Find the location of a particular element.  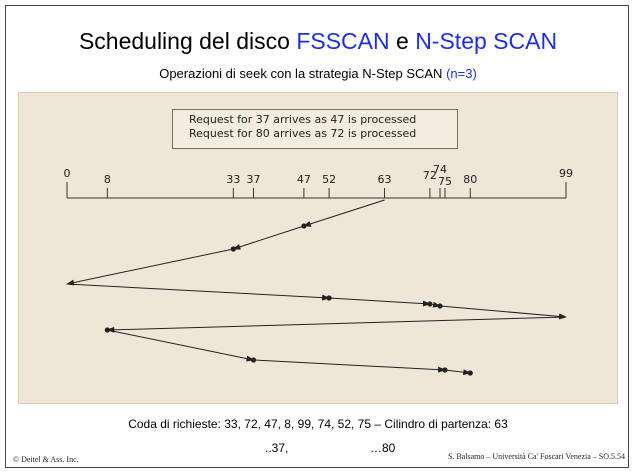

subtitle-n-value: (n=3) is located at coordinates (461, 73).